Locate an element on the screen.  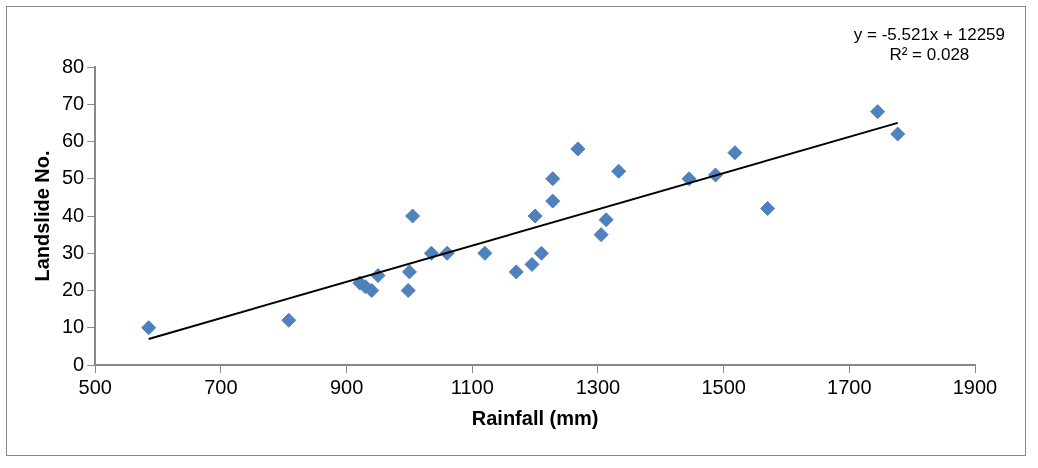
x-axis-title: Rainfall (mm) is located at coordinates (535, 417).